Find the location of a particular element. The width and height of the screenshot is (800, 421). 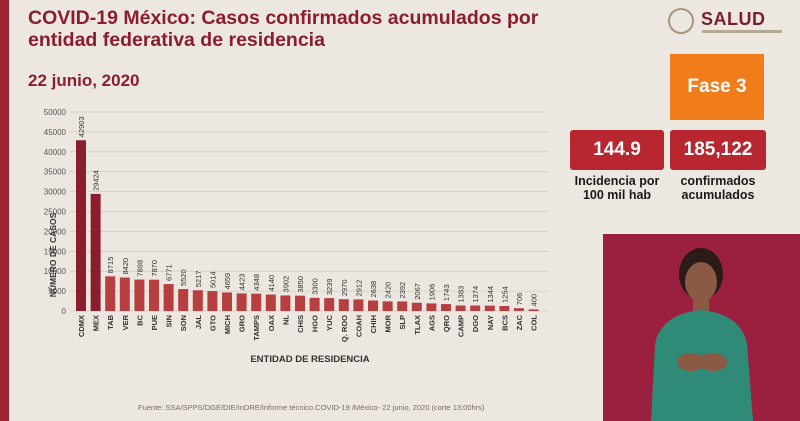

x-tick-label: TAB is located at coordinates (110, 321).